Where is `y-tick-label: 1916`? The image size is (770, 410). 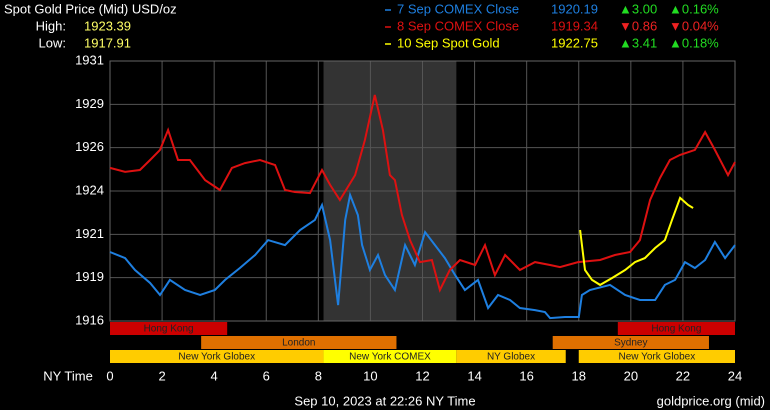
y-tick-label: 1916 is located at coordinates (89, 319).